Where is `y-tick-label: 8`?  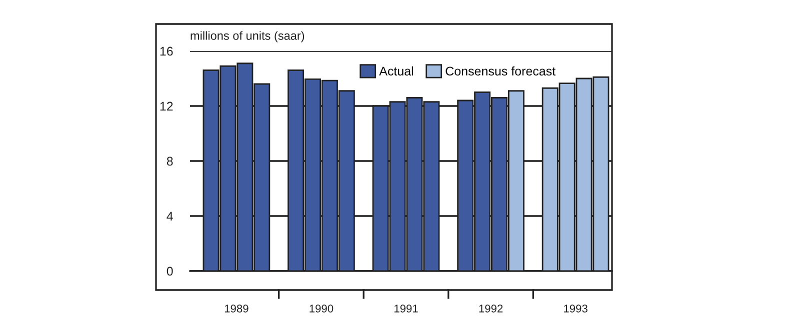
y-tick-label: 8 is located at coordinates (169, 161).